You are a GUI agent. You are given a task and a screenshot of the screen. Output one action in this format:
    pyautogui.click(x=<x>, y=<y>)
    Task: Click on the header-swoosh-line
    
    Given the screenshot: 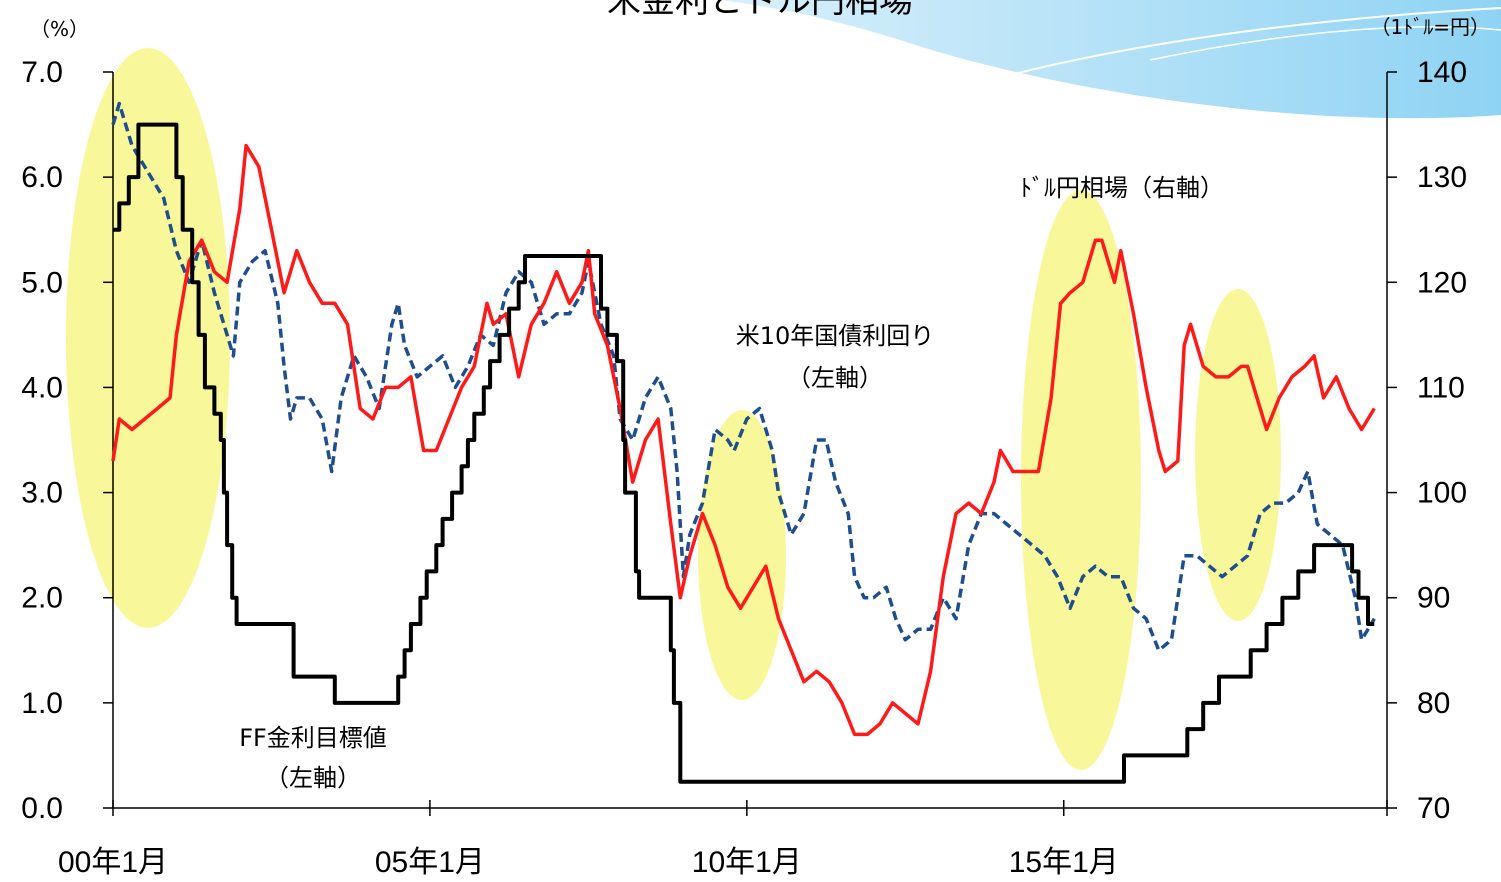 What is the action you would take?
    pyautogui.click(x=1255, y=41)
    